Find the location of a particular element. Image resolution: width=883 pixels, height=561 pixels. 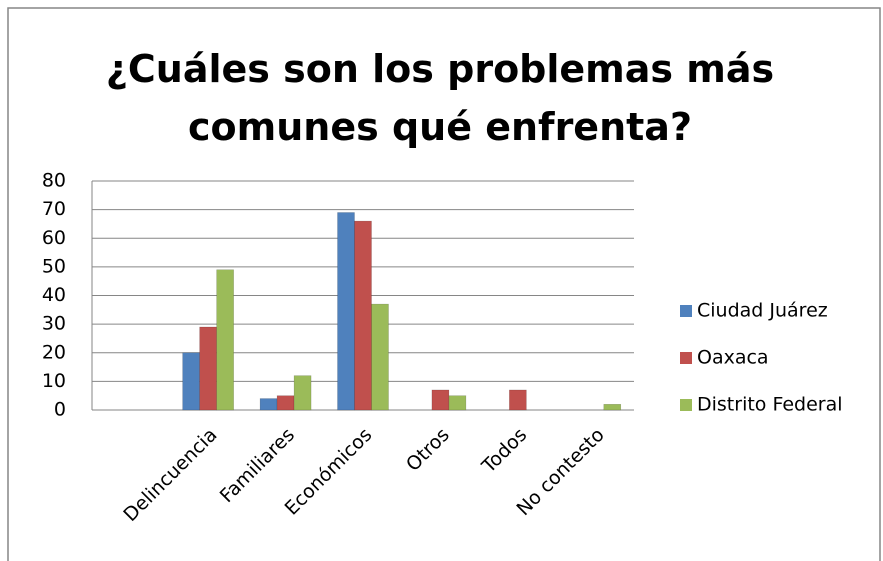

x-tick-label: Todos is located at coordinates (504, 451).